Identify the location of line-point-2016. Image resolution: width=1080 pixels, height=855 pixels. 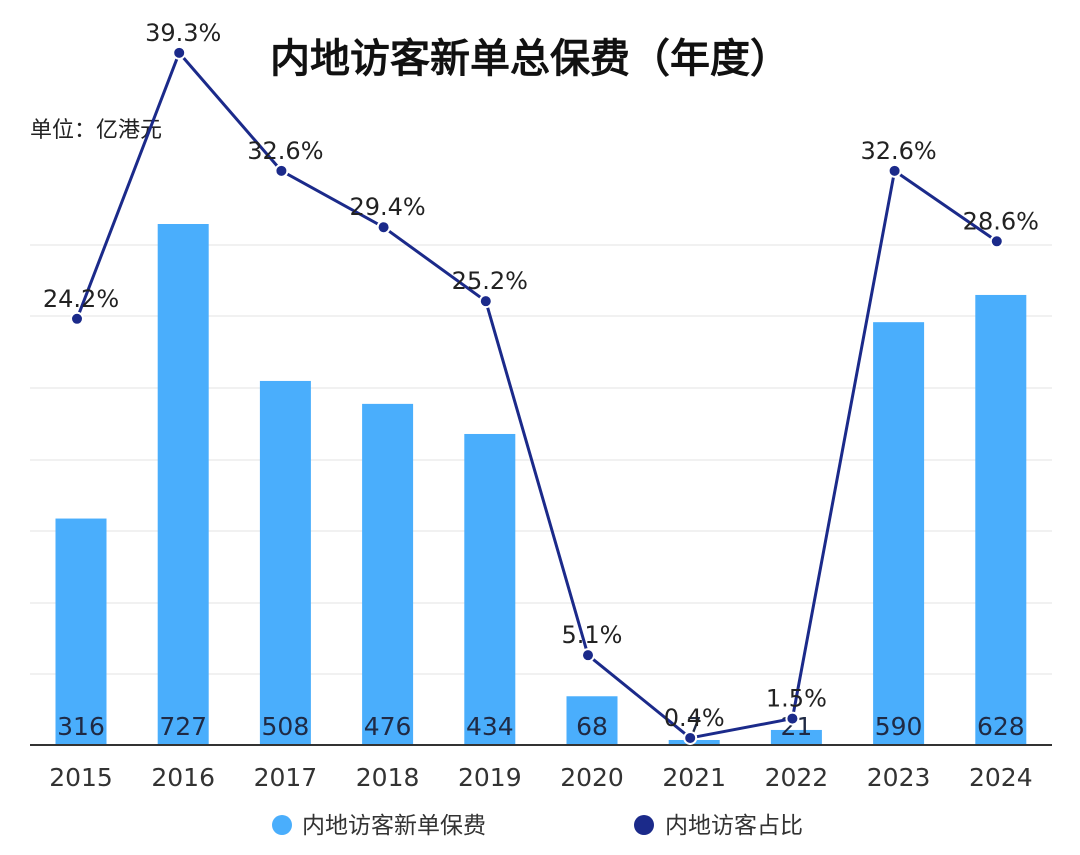
(179, 52).